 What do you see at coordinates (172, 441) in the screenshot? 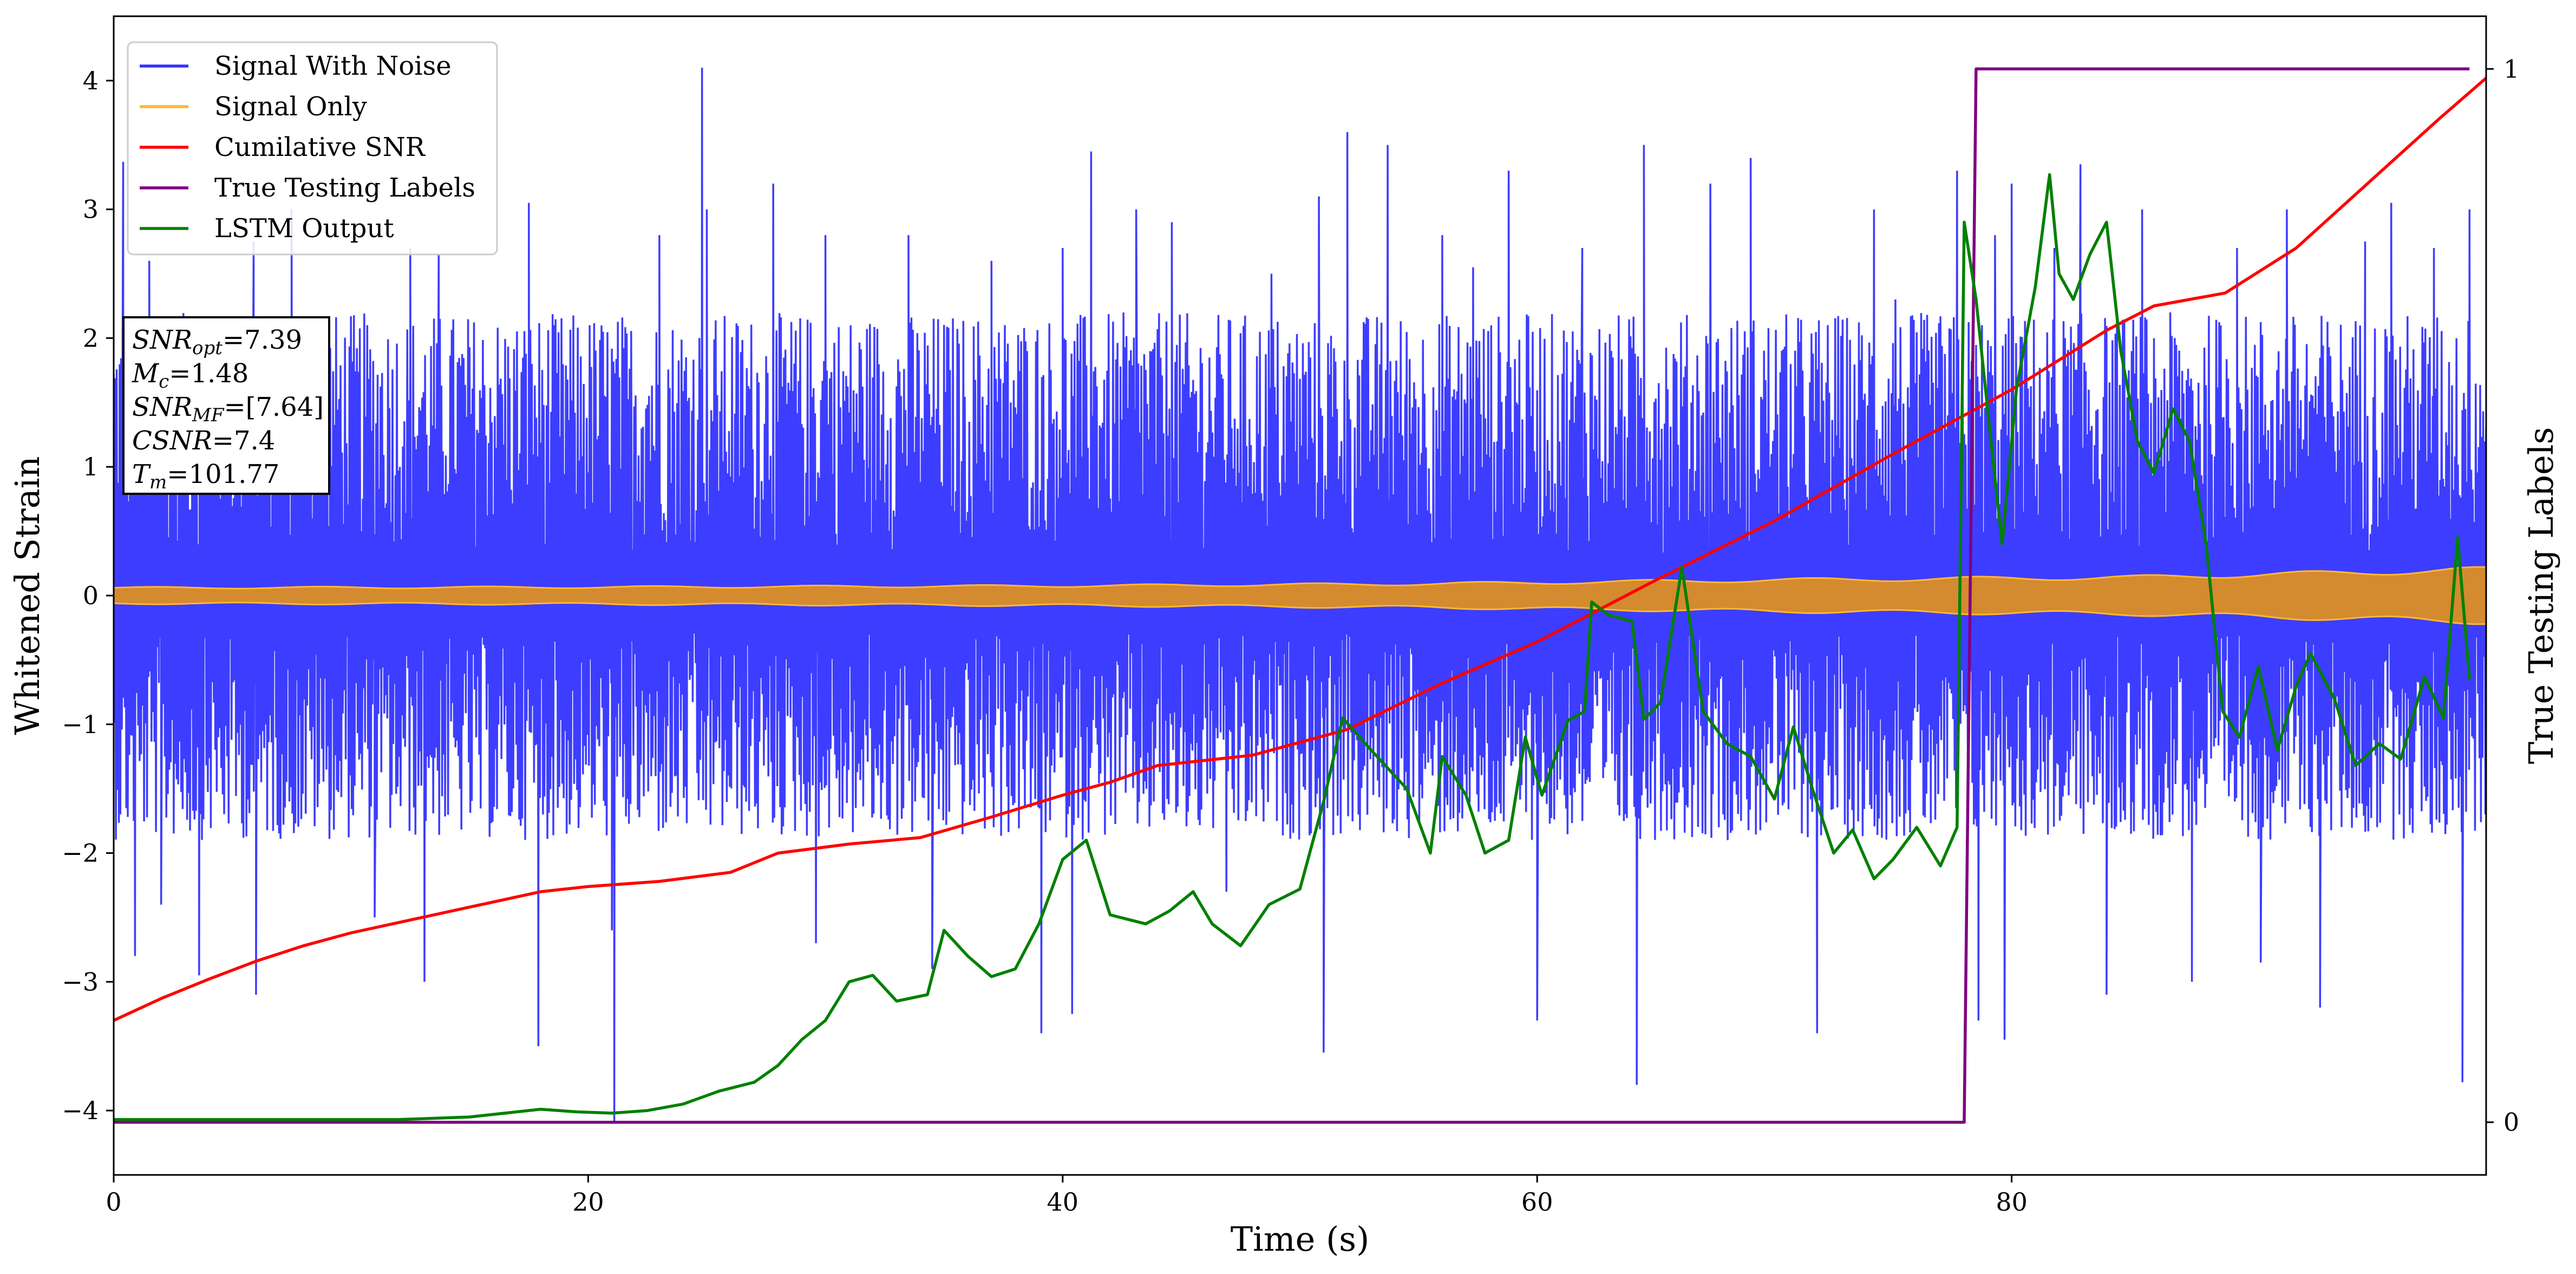
I see `stats-symbol: CSNR` at bounding box center [172, 441].